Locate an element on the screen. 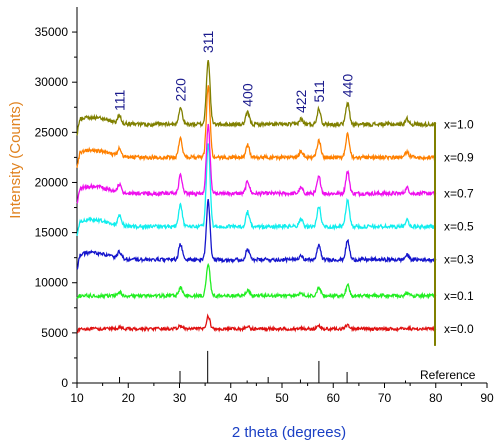  series-label: x=0.0 is located at coordinates (459, 329).